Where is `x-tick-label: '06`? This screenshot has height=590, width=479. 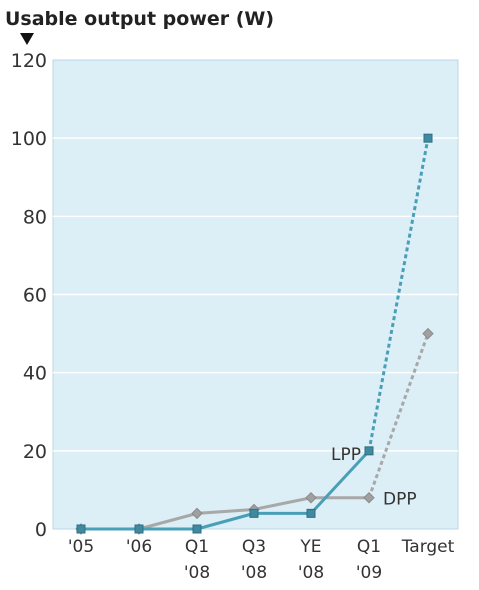
x-tick-label: '06 is located at coordinates (139, 547).